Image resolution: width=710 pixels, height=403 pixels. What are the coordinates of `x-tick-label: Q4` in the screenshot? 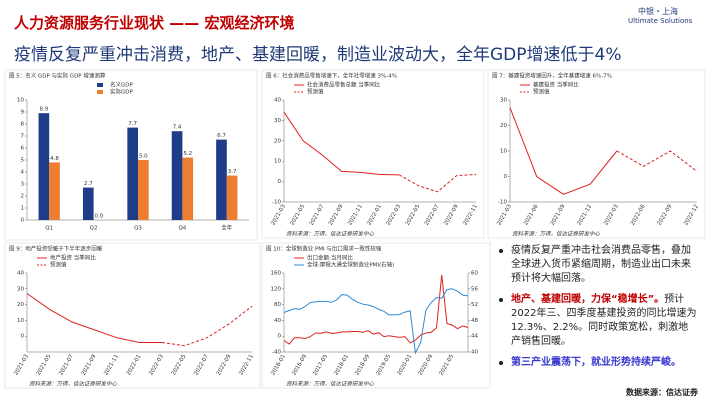 It's located at (182, 229).